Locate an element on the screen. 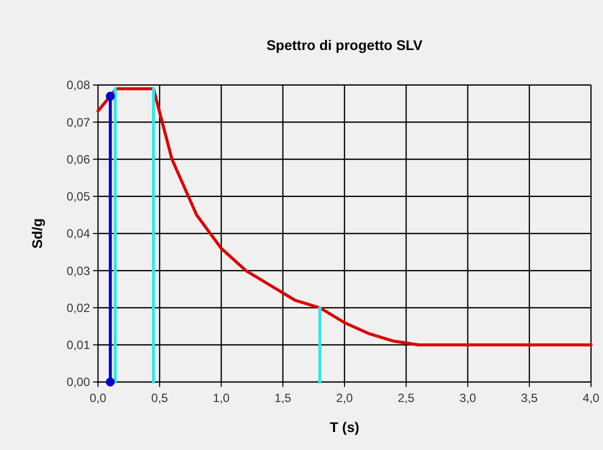 The height and width of the screenshot is (450, 603). y-tick-label: 0,07 is located at coordinates (78, 122).